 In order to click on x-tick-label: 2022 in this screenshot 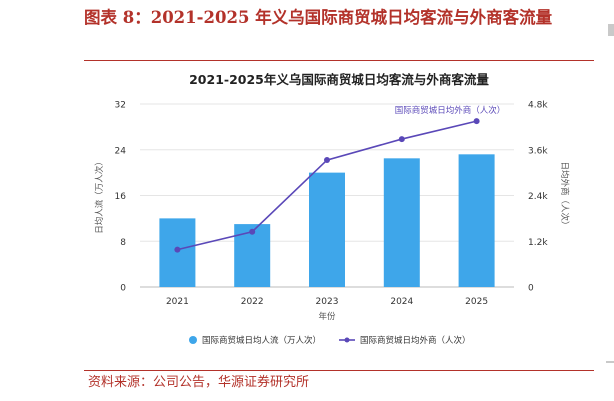, I will do `click(252, 302)`.